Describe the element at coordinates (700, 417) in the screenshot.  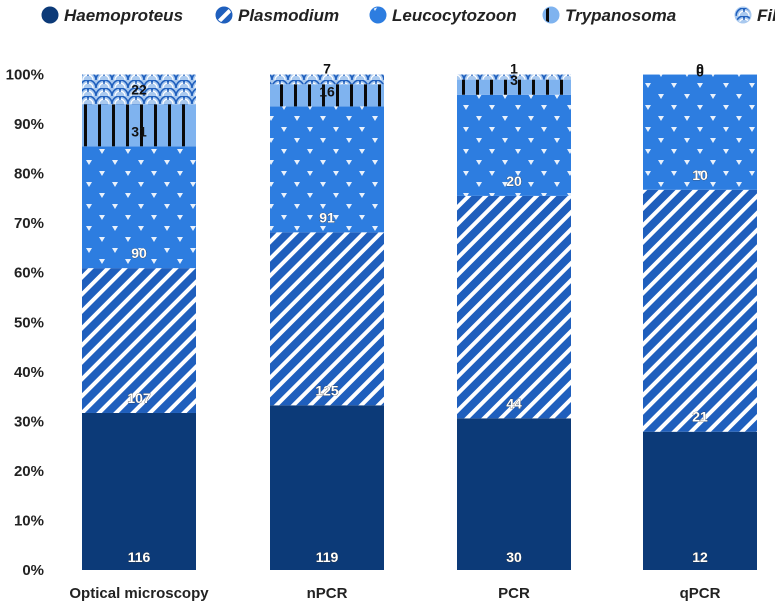
I see `data-label-plasmodium-3: 21` at that location.